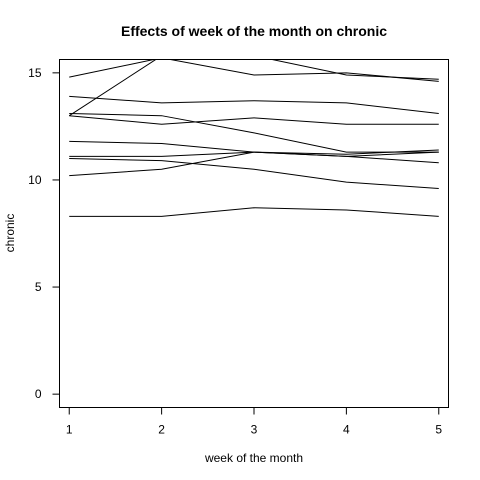  What do you see at coordinates (438, 430) in the screenshot?
I see `x-tick-label: 5` at bounding box center [438, 430].